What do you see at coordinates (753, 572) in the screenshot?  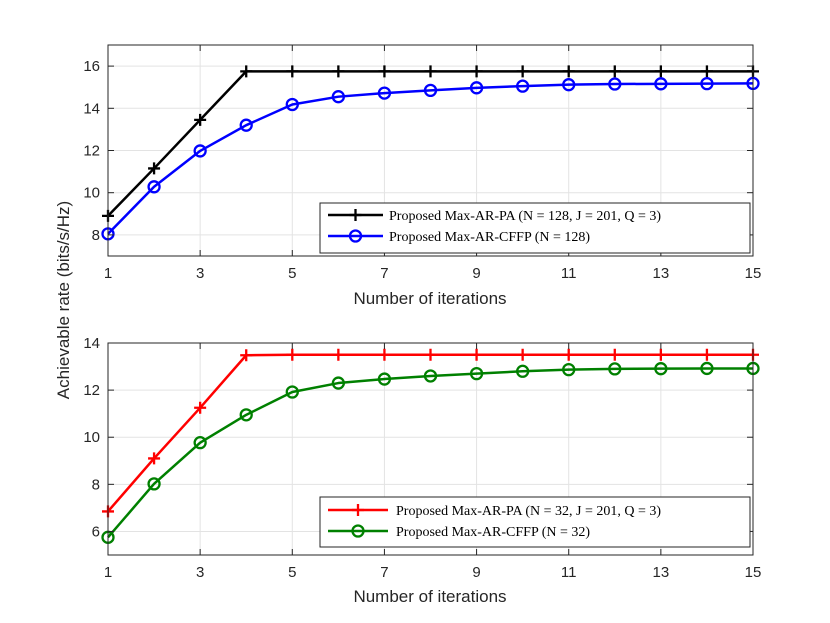 I see `bottom-x-tick-label: 15` at bounding box center [753, 572].